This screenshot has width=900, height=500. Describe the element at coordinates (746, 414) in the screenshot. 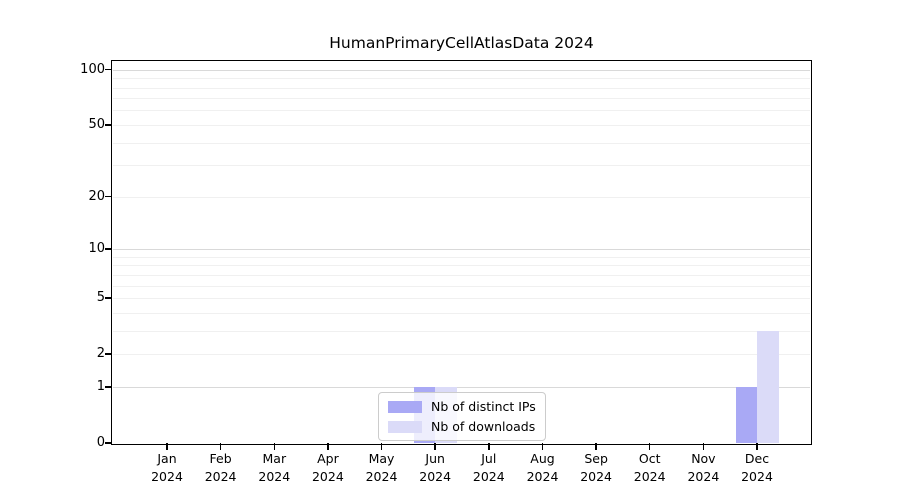

I see `bar-distinct-ips-dec` at that location.